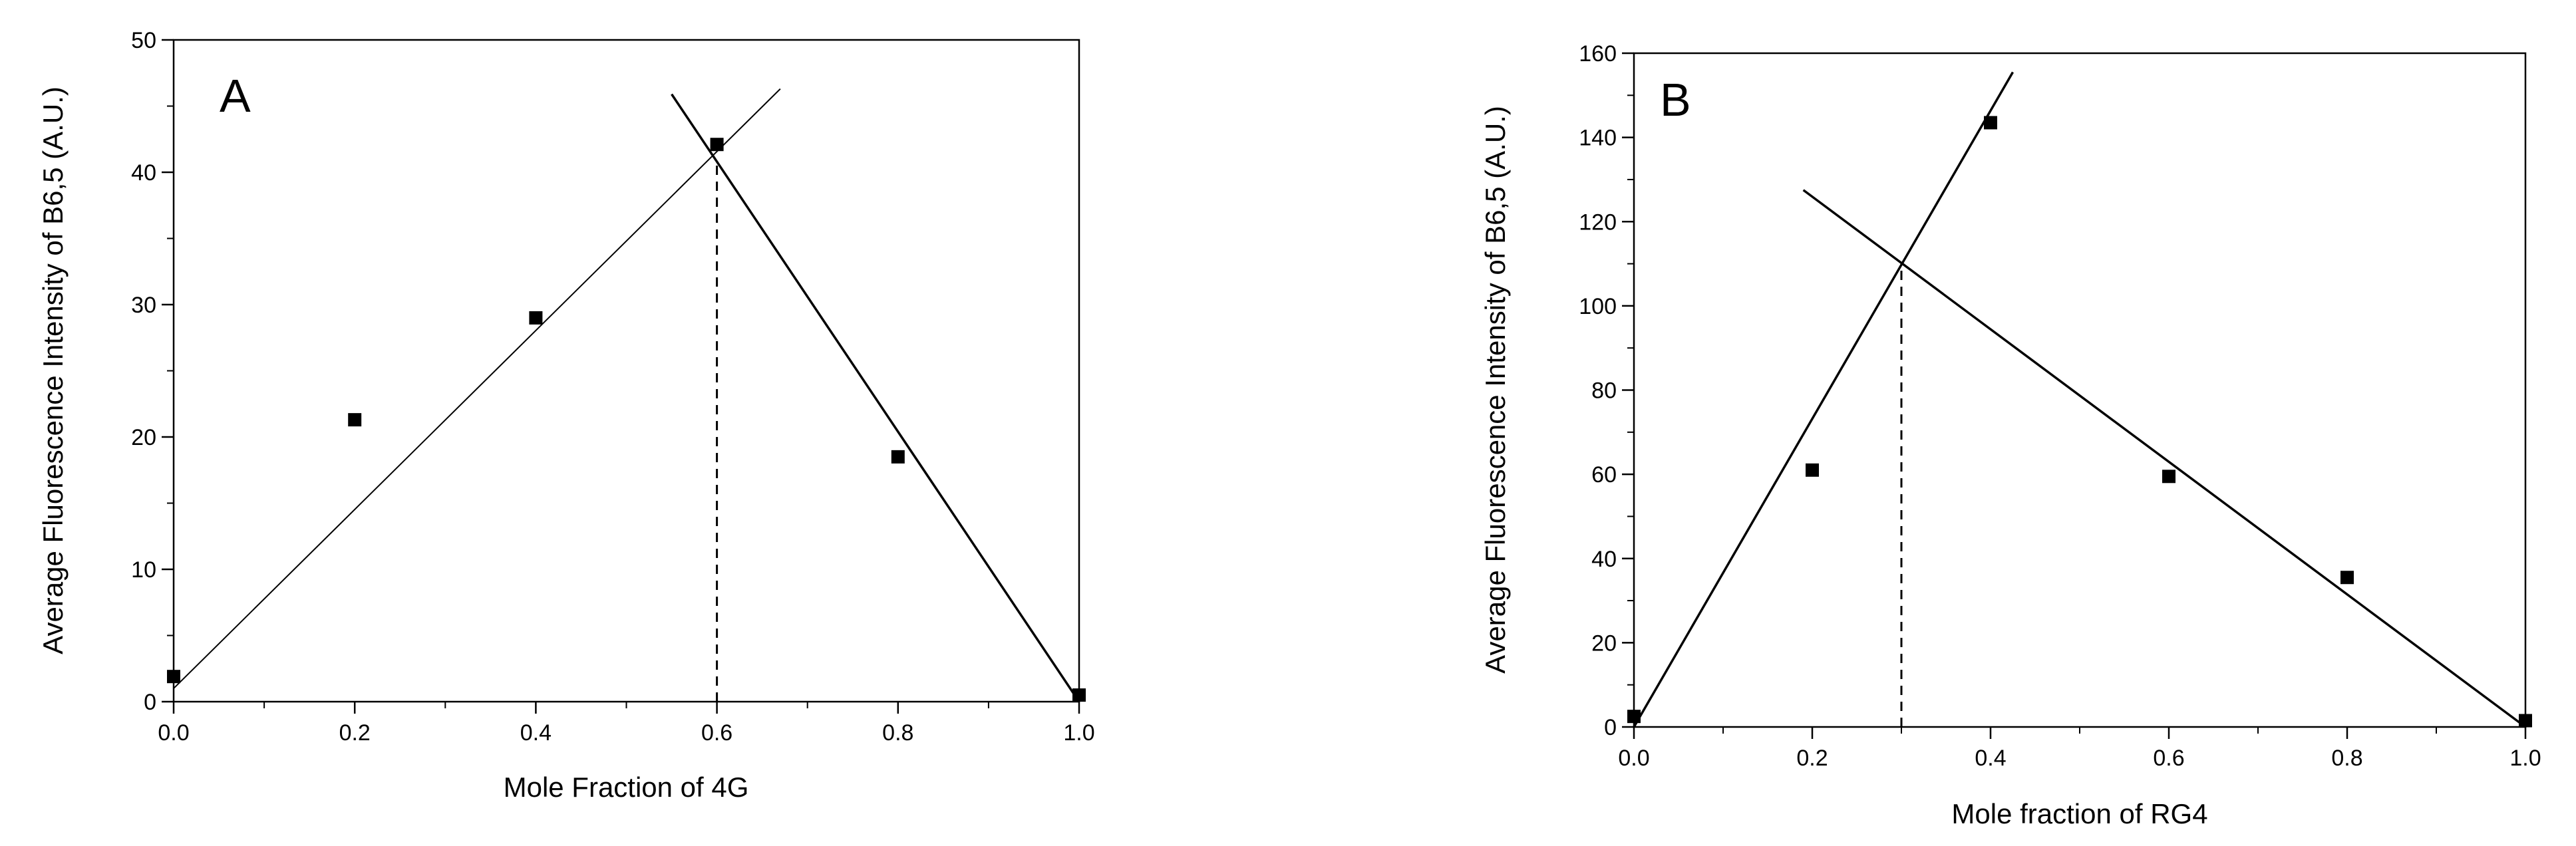 The height and width of the screenshot is (846, 2576). I want to click on panel-b-x-tick-label: 0.4, so click(1990, 758).